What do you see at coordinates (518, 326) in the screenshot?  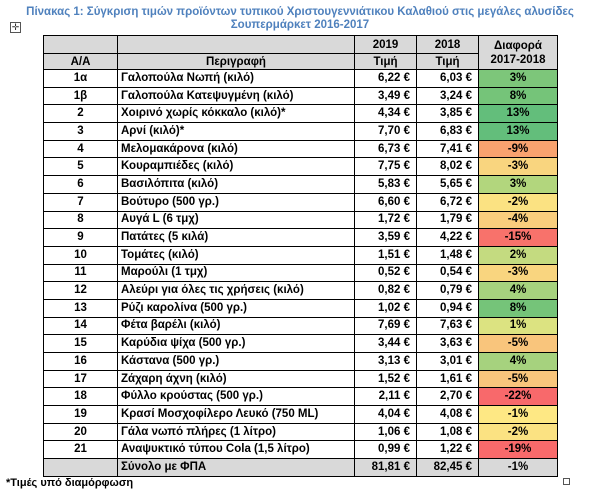 I see `row-difference: 1%` at bounding box center [518, 326].